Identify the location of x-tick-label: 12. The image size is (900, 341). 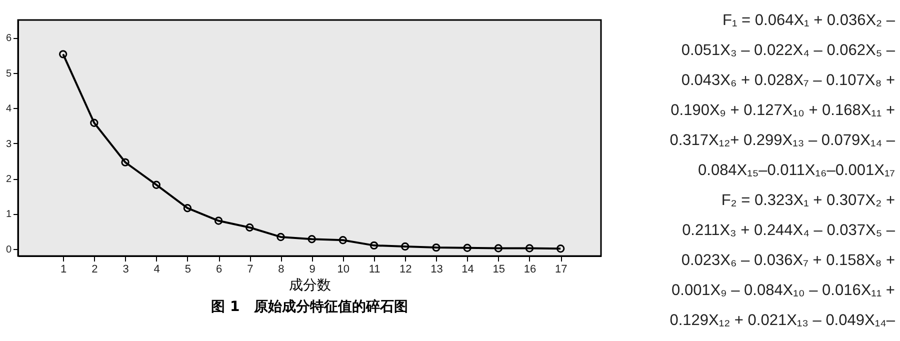
(405, 270).